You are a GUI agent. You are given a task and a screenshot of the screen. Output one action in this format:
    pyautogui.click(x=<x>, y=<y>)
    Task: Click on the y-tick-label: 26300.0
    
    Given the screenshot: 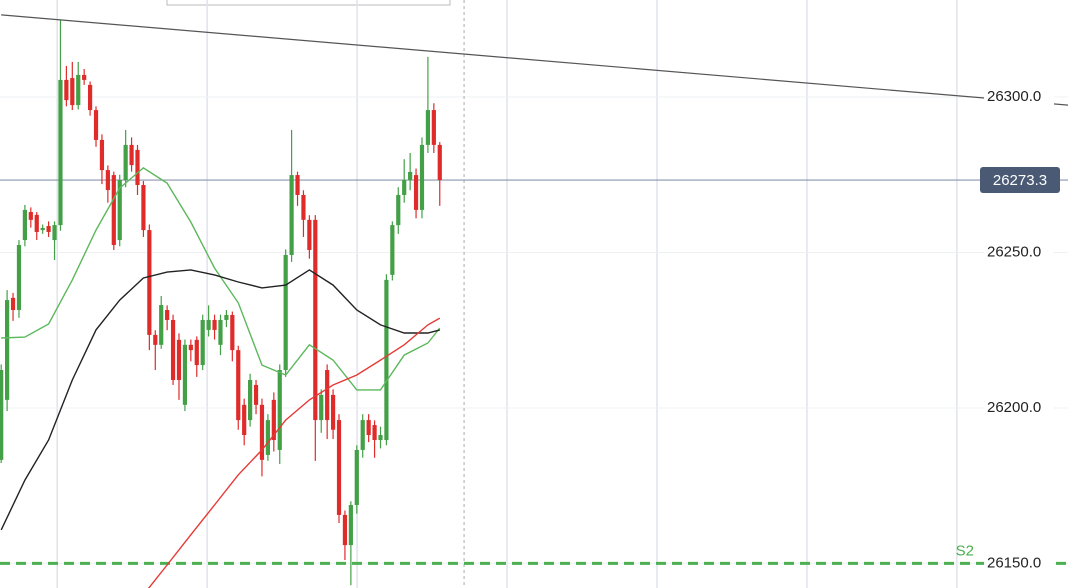 What is the action you would take?
    pyautogui.click(x=1014, y=96)
    